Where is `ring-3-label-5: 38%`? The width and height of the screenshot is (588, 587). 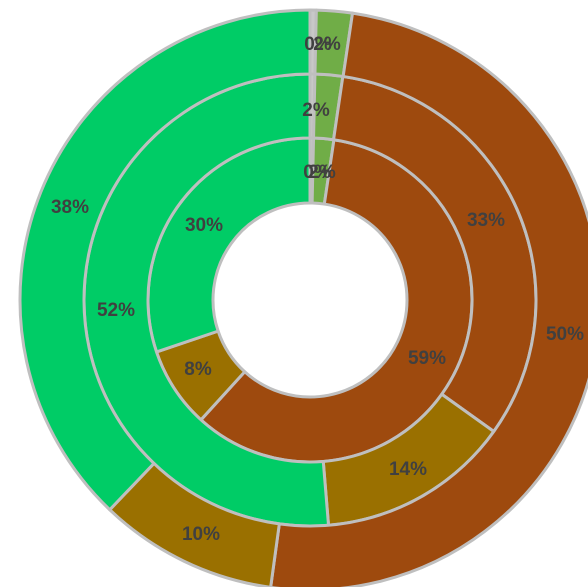
ring-3-label-5: 38% is located at coordinates (70, 207).